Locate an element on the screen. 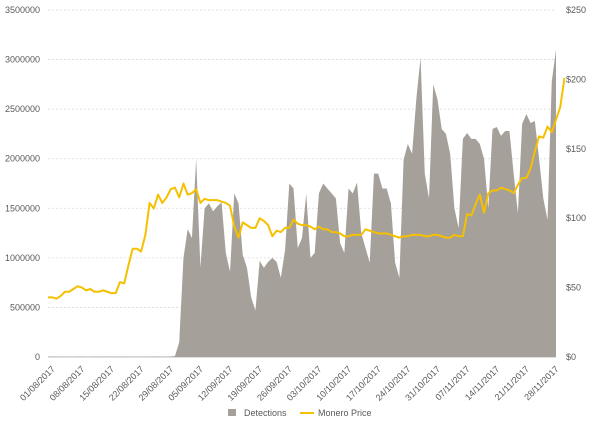 This screenshot has width=596, height=432. y2-tick-label: $250 is located at coordinates (576, 10).